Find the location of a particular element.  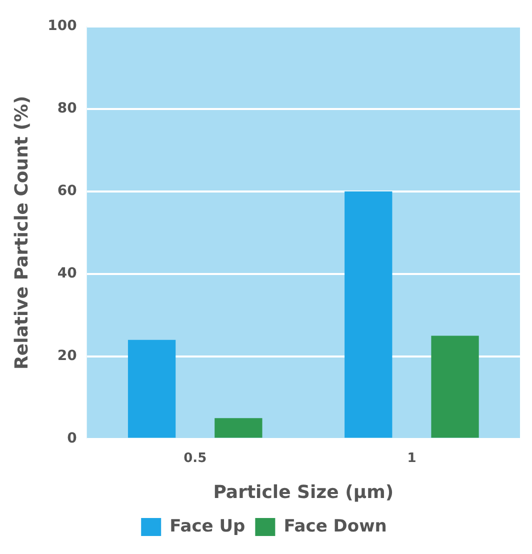

y-tick-label: 60 is located at coordinates (67, 191).